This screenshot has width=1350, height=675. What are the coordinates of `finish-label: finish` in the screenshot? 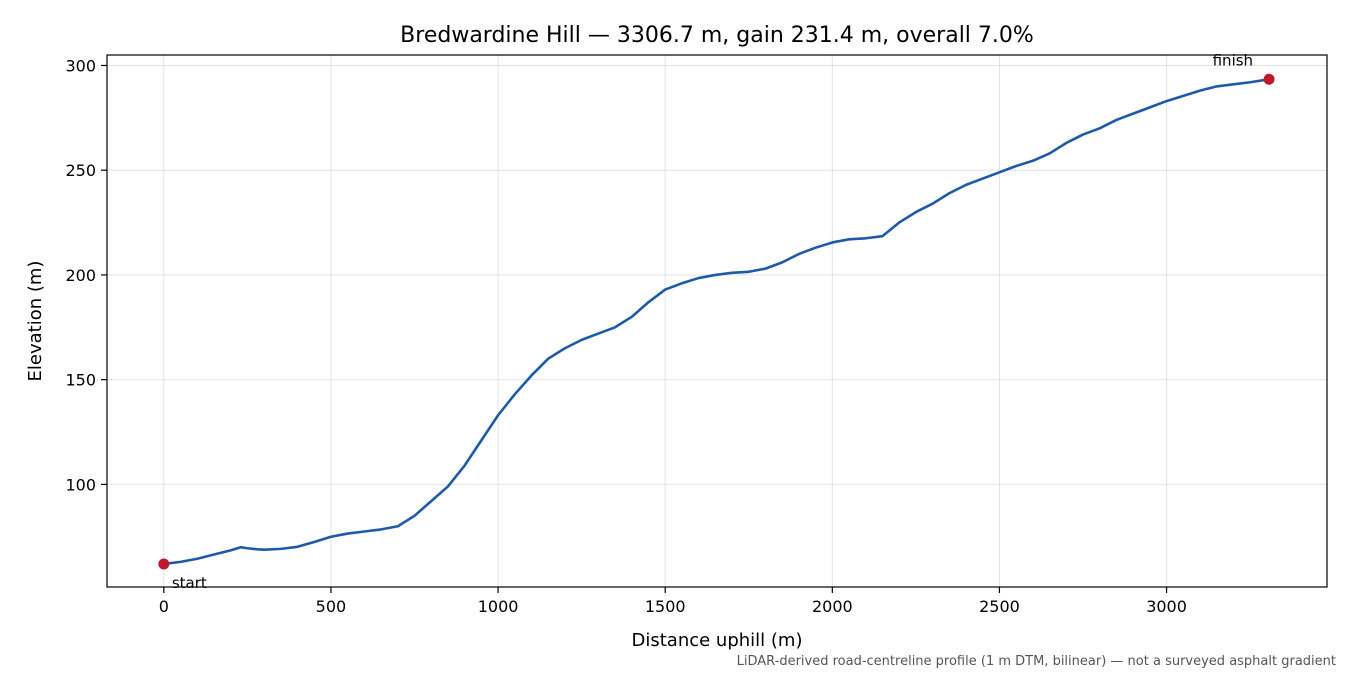 It's located at (1233, 60).